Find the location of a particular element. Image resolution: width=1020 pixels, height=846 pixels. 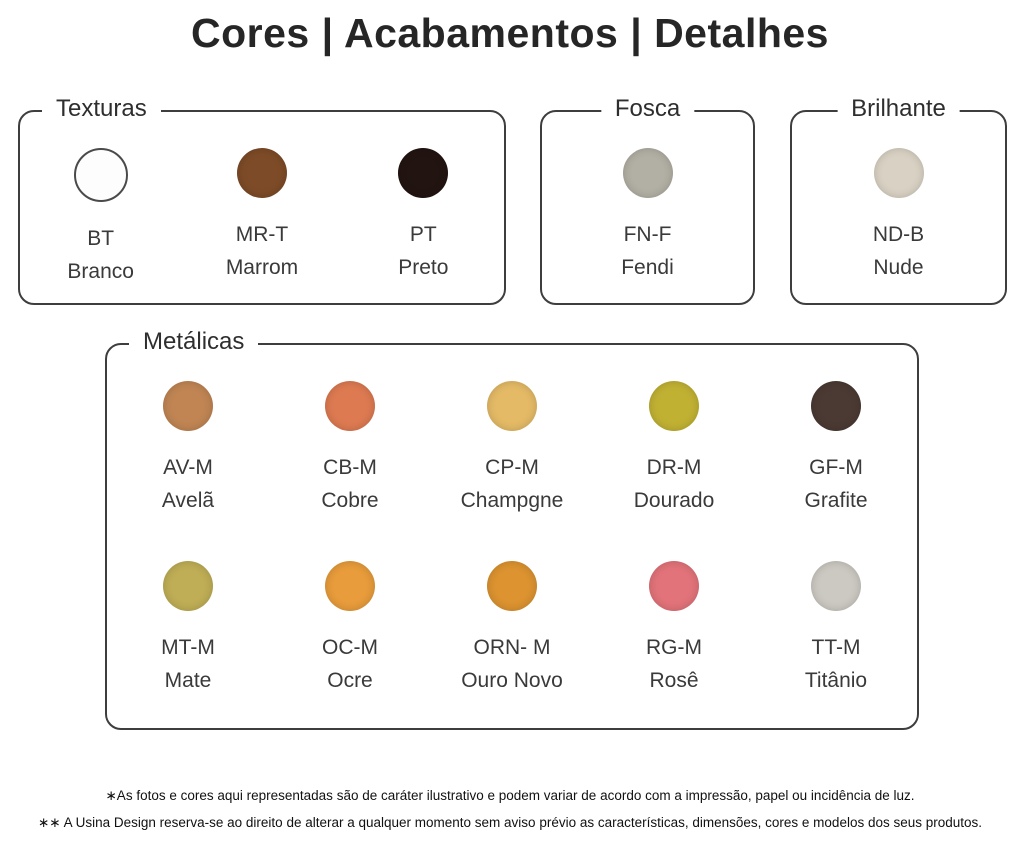

texturas-swatch-grid: BT Branco MR-T Marrom PT Preto is located at coordinates (262, 207).